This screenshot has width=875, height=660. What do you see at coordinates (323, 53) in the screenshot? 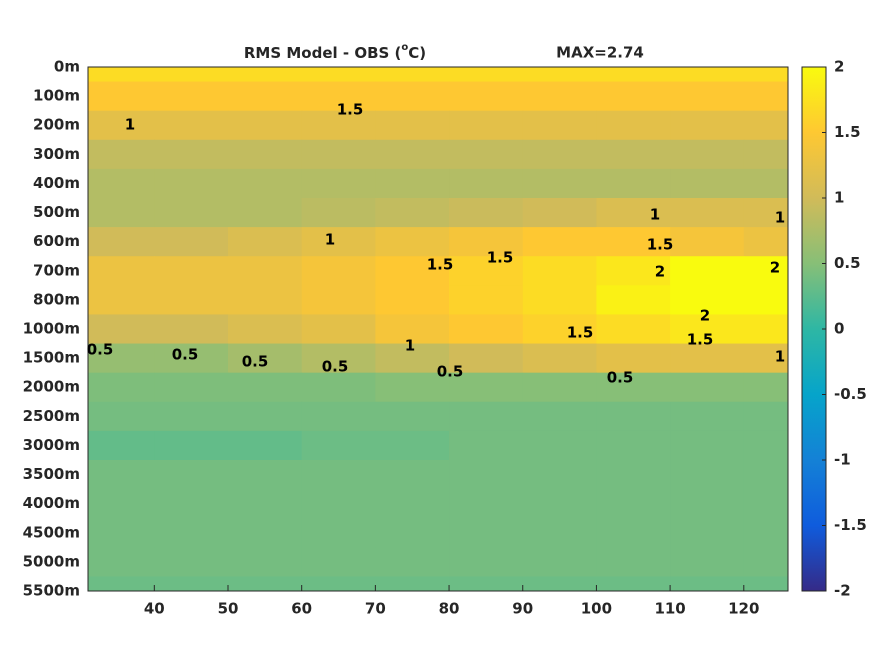
I see `title-part: RMS Model - OBS (` at bounding box center [323, 53].